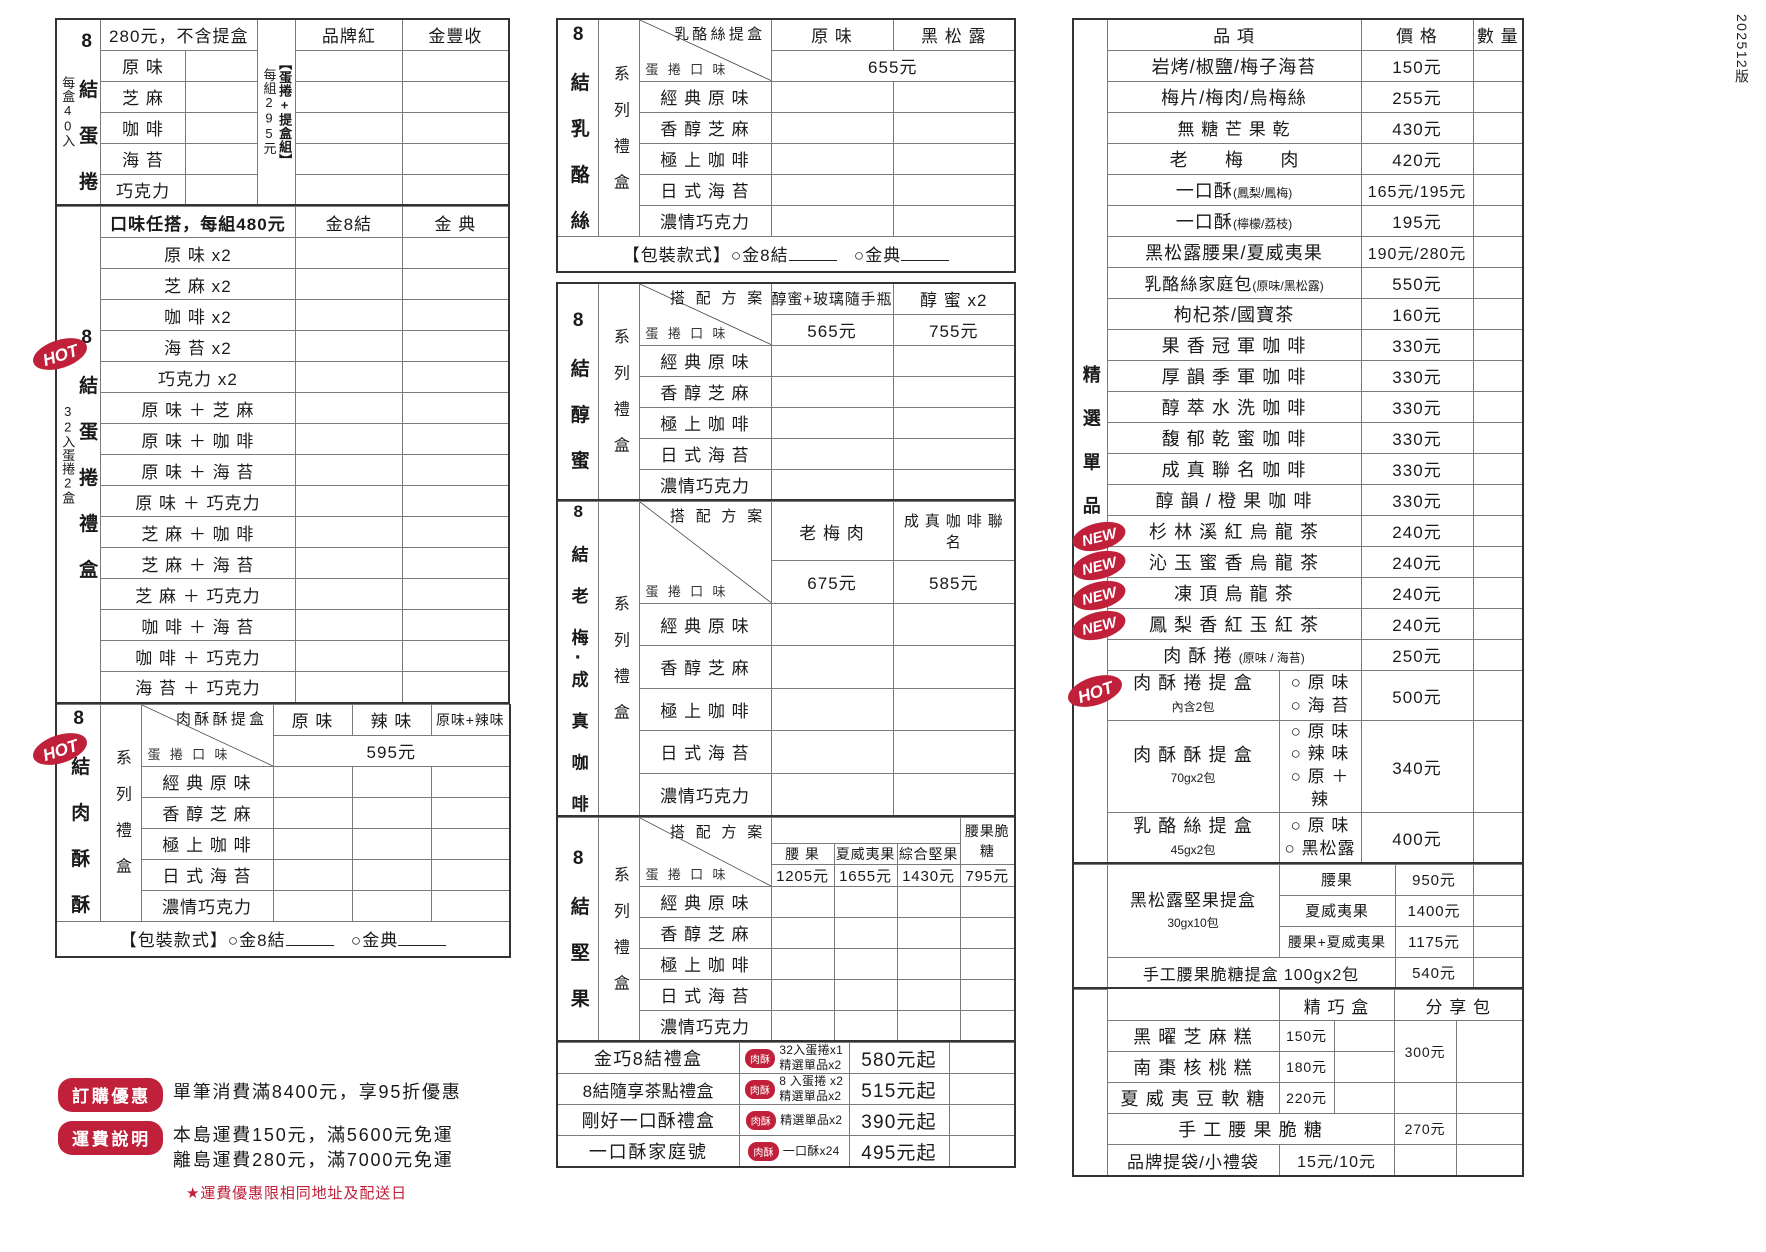 This screenshot has width=1766, height=1252. Describe the element at coordinates (1425, 1160) in the screenshot. I see `bag-qty-a` at that location.